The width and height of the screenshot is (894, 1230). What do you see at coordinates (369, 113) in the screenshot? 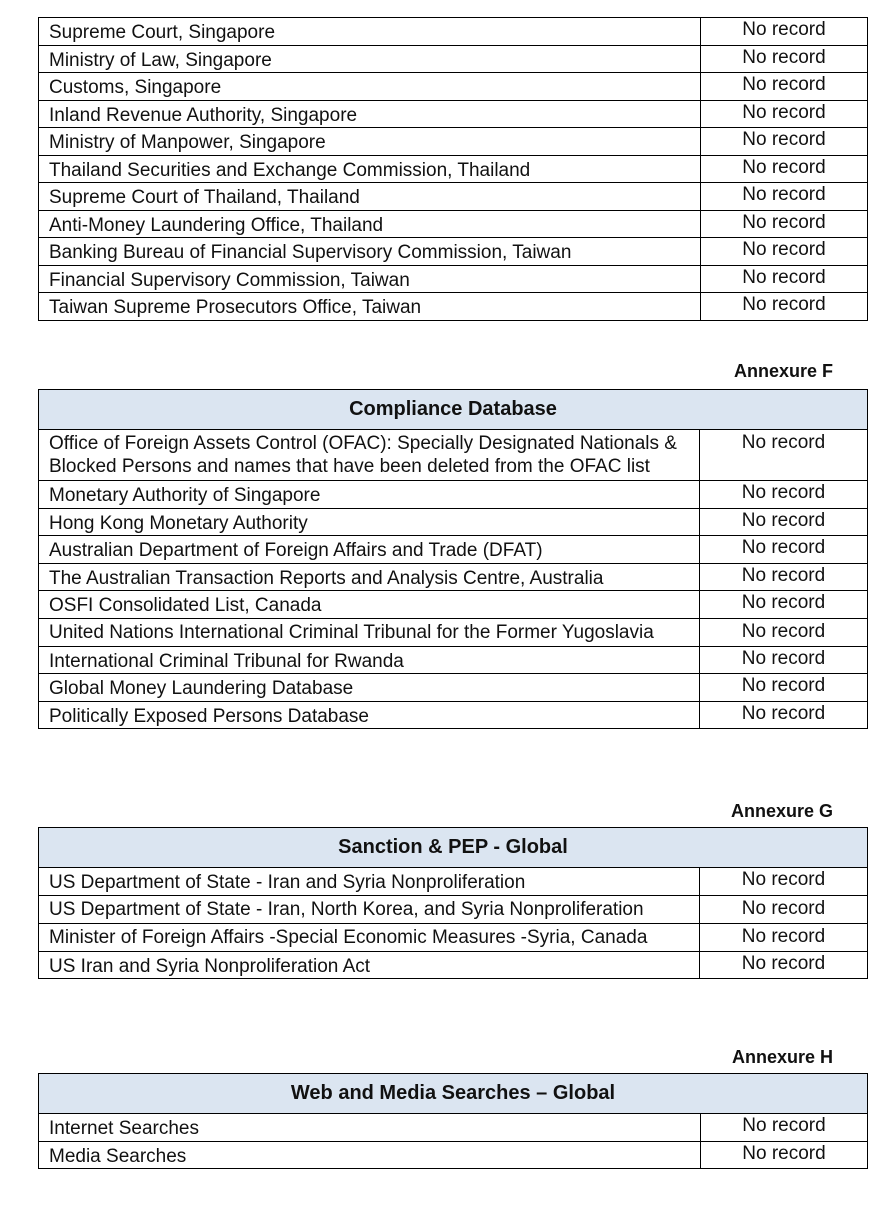
I see `source-name: Inland Revenue Authority, Singapore` at bounding box center [369, 113].